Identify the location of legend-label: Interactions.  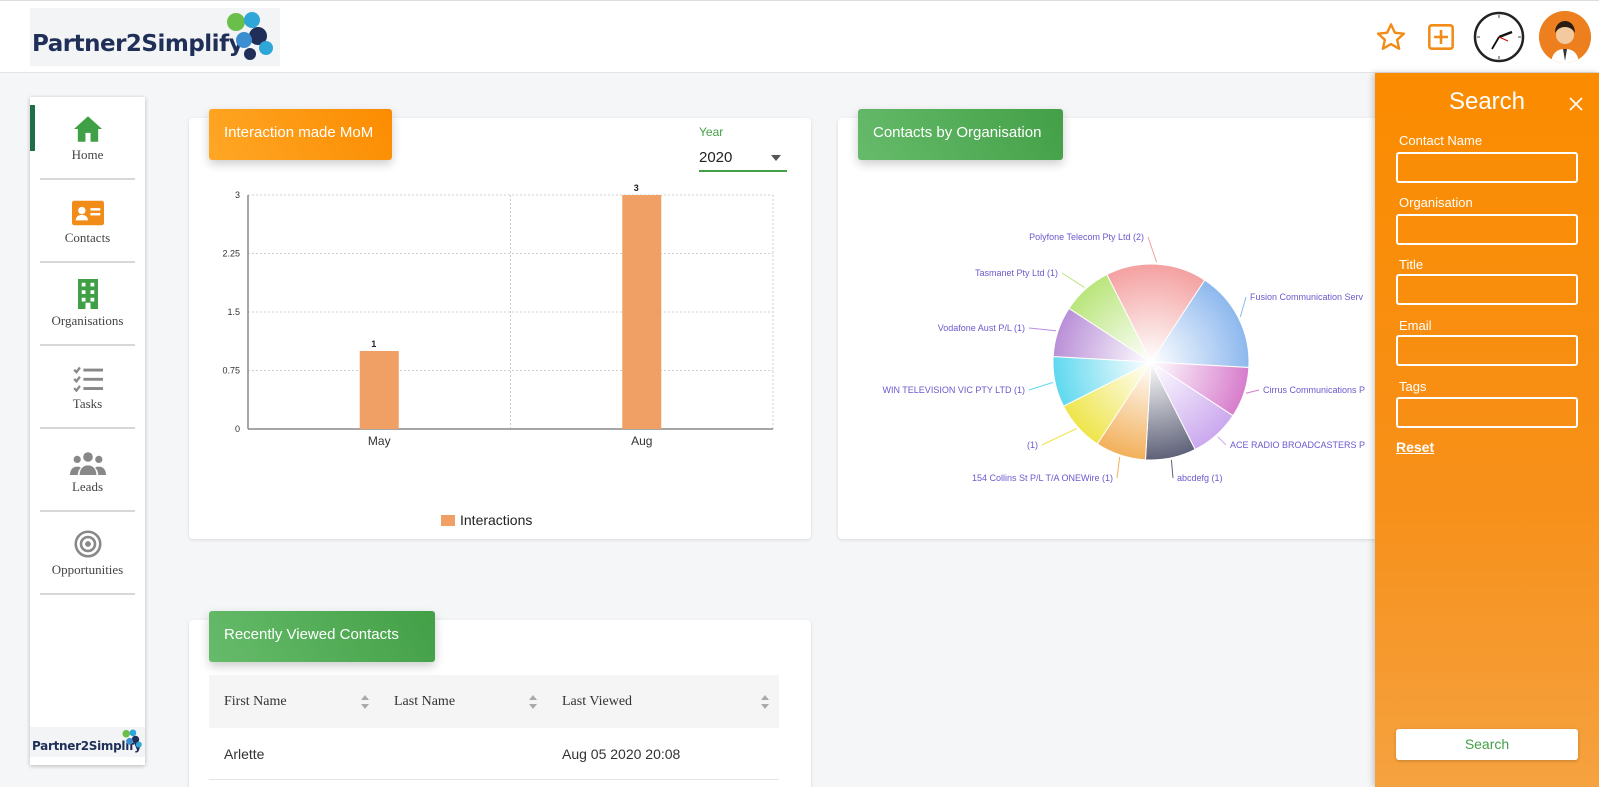
(496, 520).